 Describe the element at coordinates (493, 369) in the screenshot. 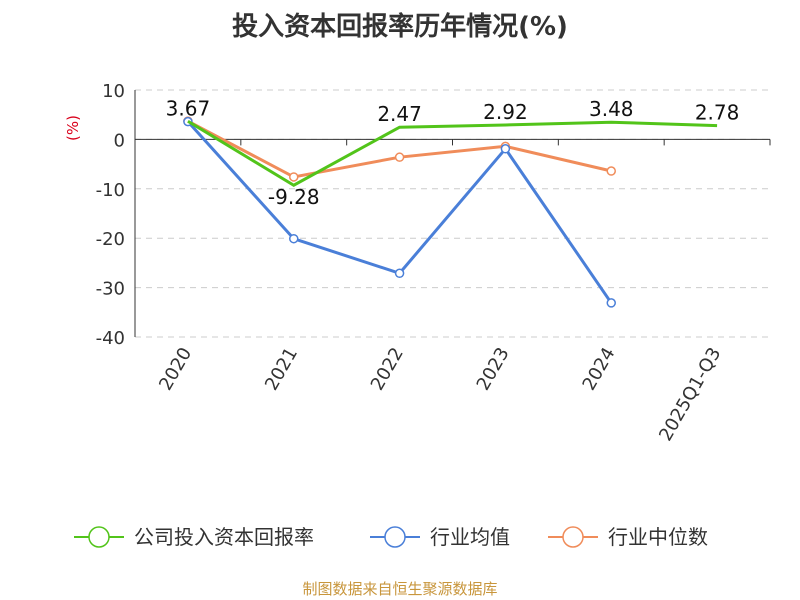

I see `x-tick-label: 2023` at that location.